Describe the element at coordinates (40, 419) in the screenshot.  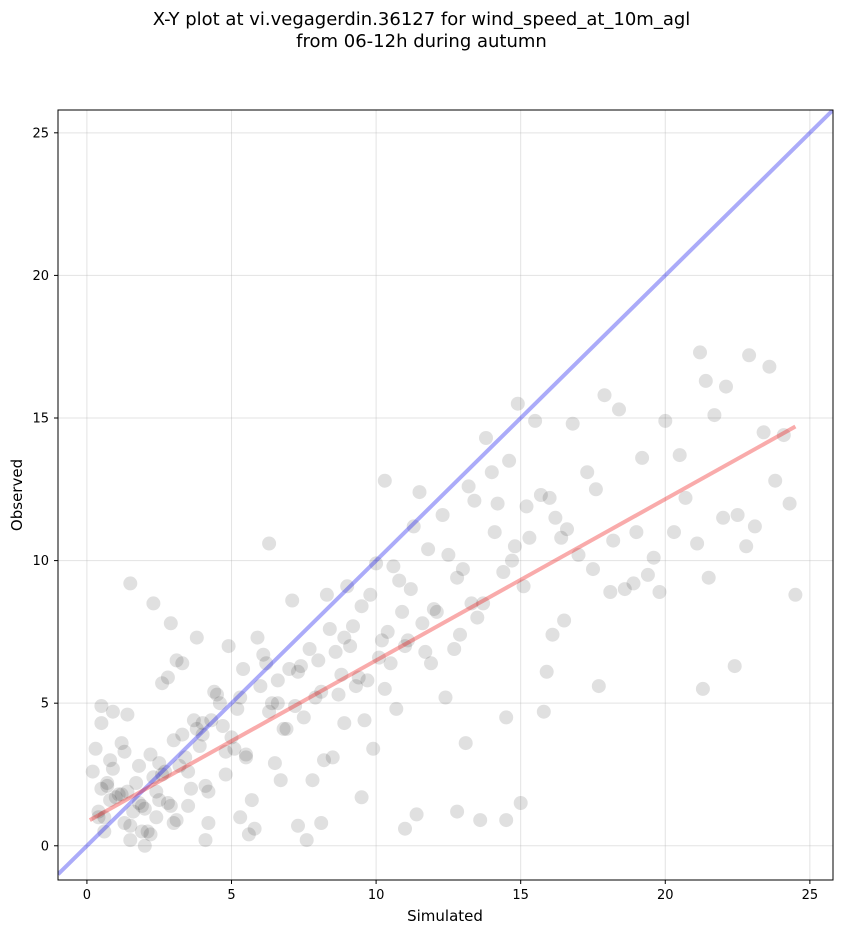
I see `y-tick-label: 15` at that location.